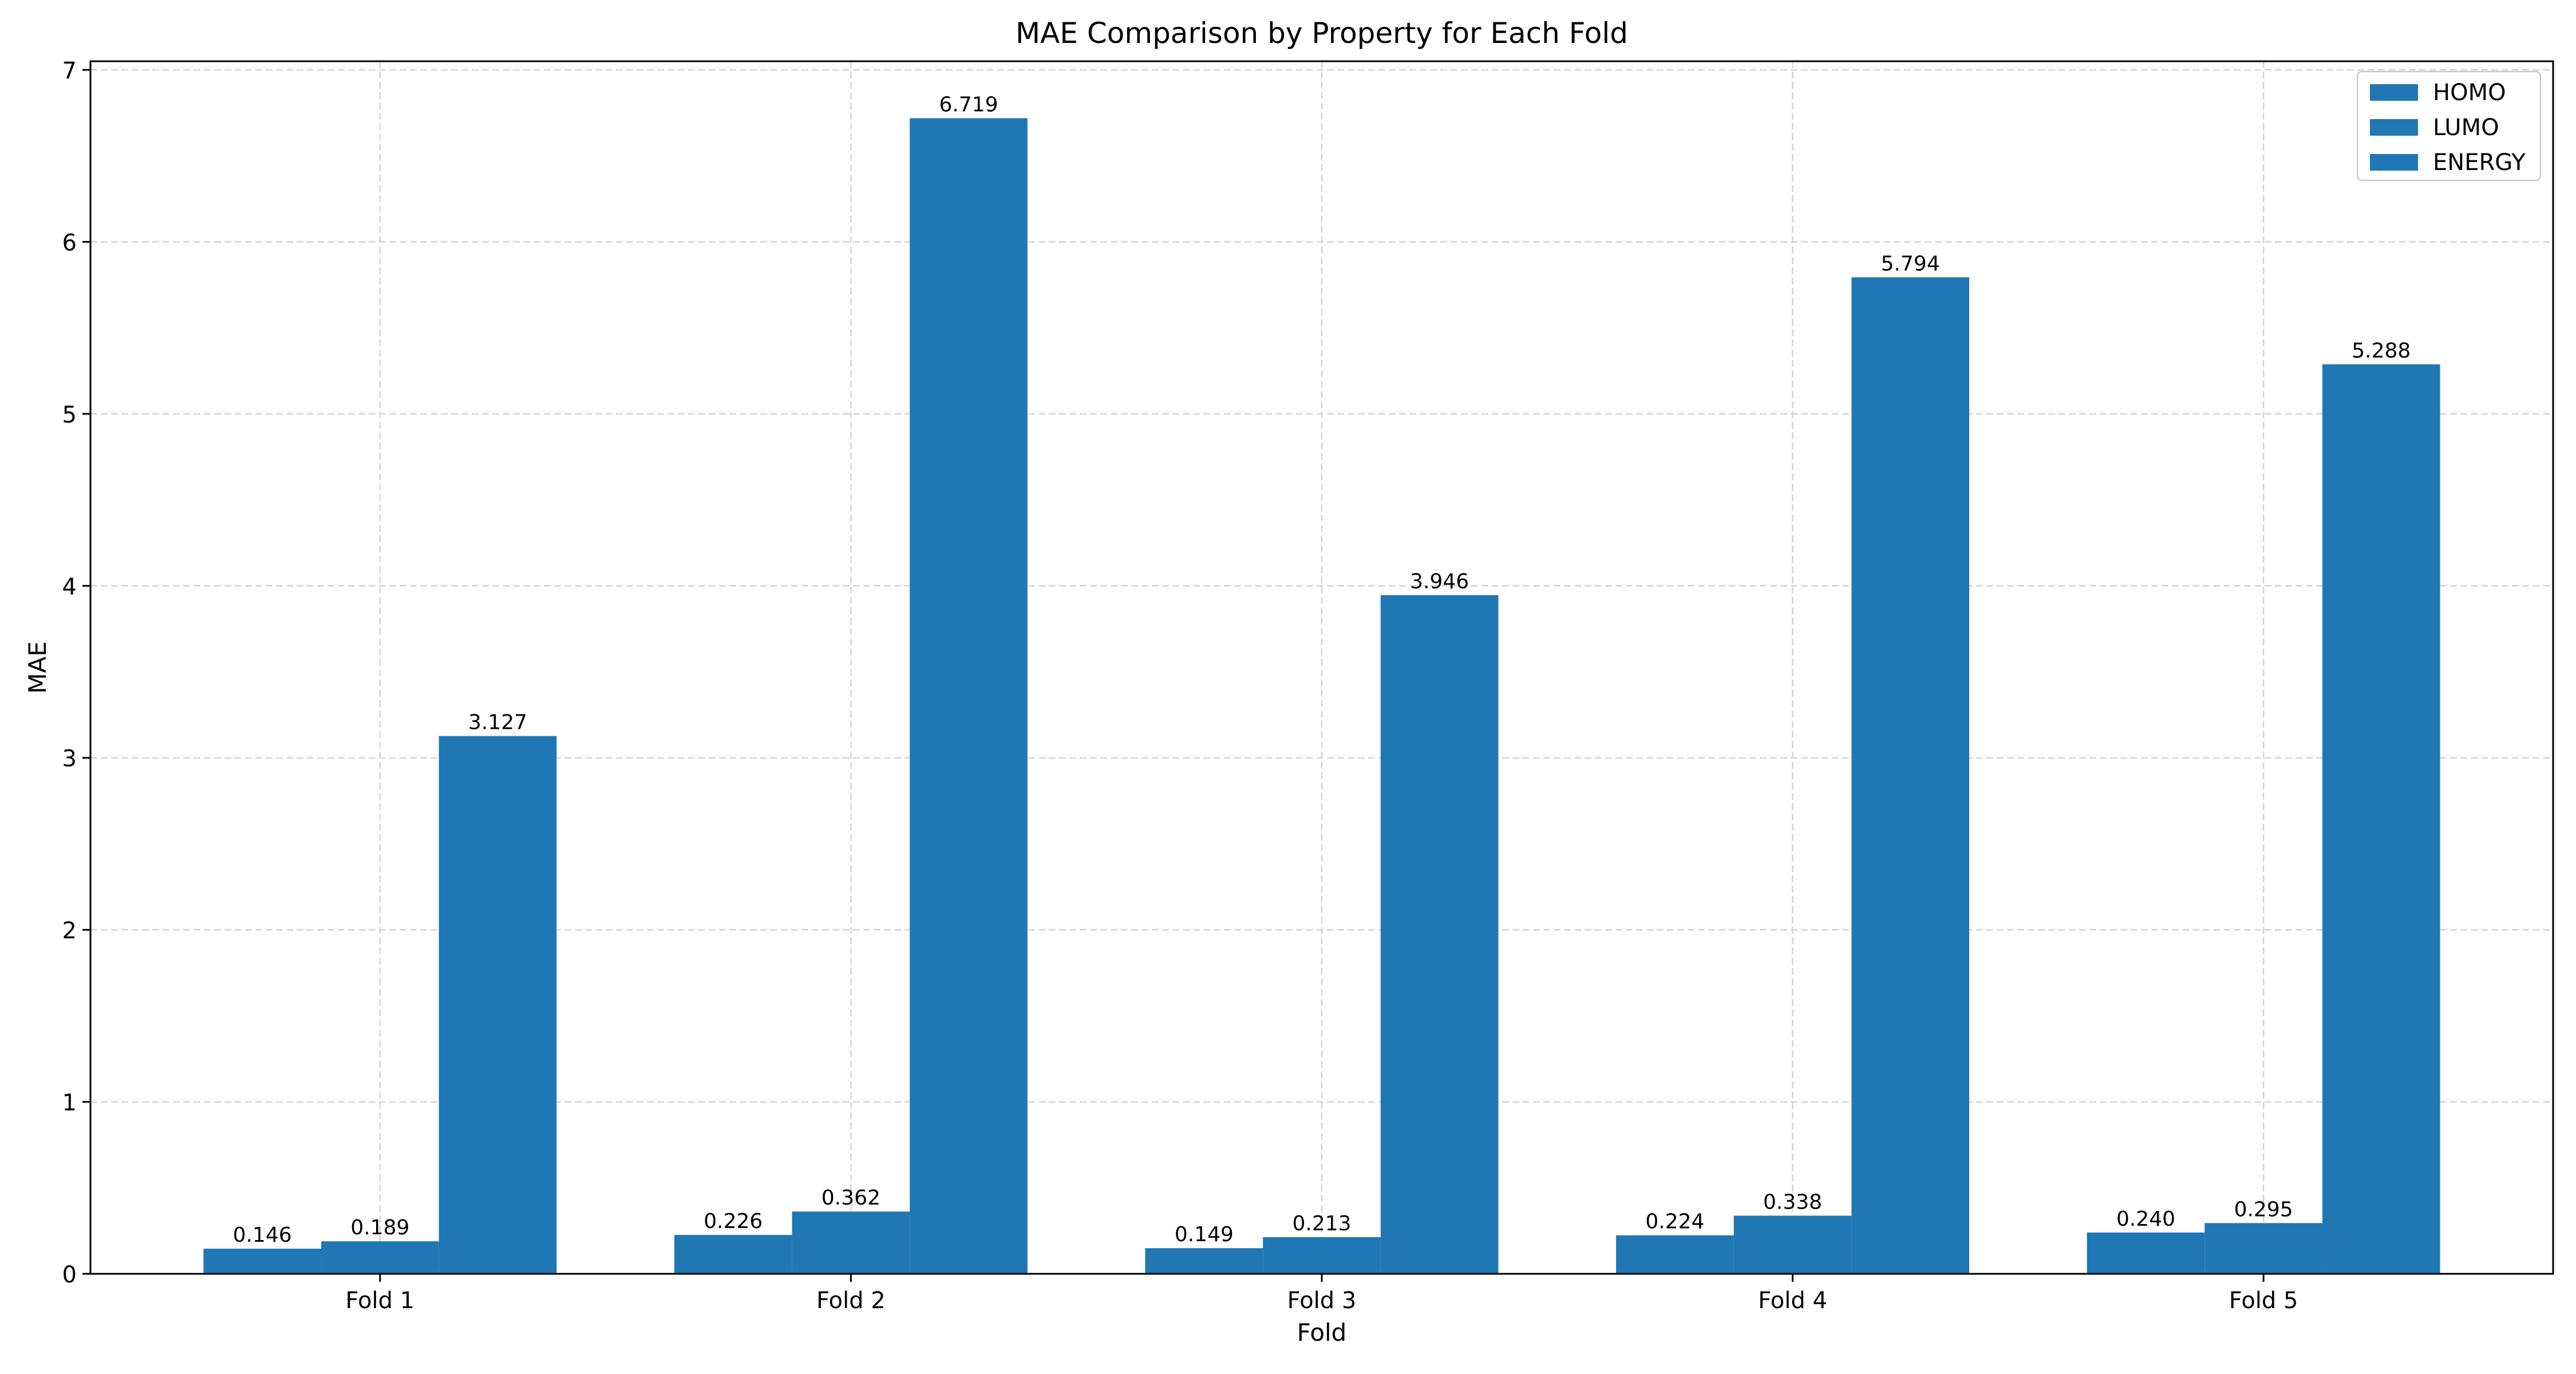  Describe the element at coordinates (1322, 1332) in the screenshot. I see `x-axis-label: Fold` at that location.